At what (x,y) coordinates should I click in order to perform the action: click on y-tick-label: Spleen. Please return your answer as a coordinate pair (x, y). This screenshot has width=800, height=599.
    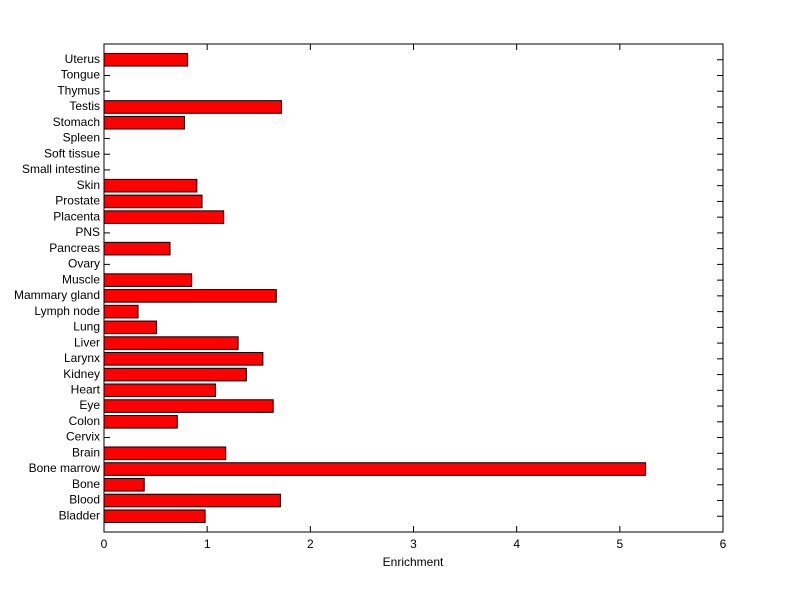
    Looking at the image, I should click on (81, 138).